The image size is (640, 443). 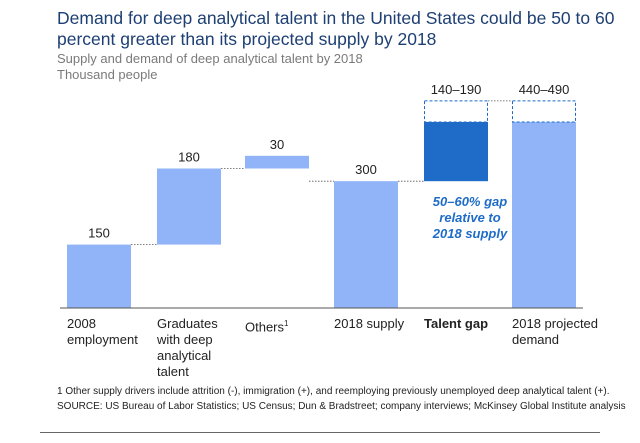 What do you see at coordinates (470, 201) in the screenshot?
I see `gap-annotation-line: 50–60% gap` at bounding box center [470, 201].